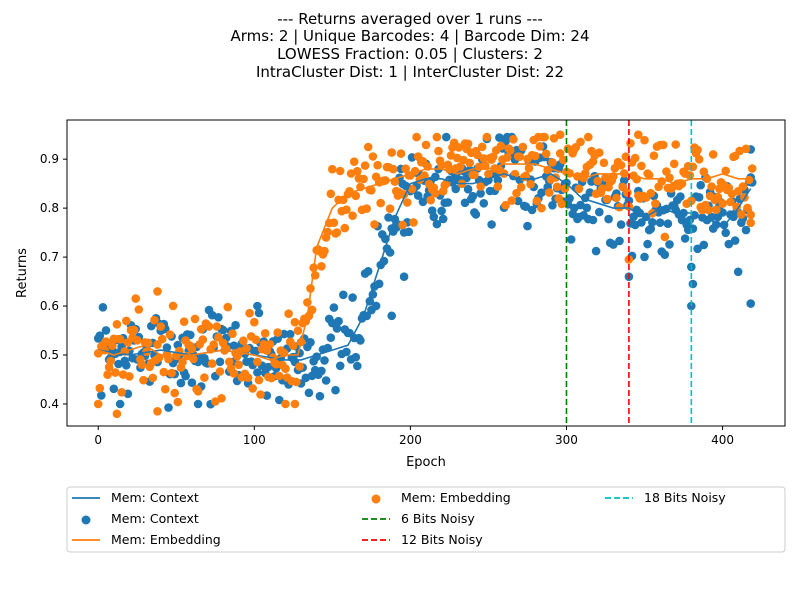 The height and width of the screenshot is (604, 800). What do you see at coordinates (22, 273) in the screenshot?
I see `y-axis-label: Returns` at bounding box center [22, 273].